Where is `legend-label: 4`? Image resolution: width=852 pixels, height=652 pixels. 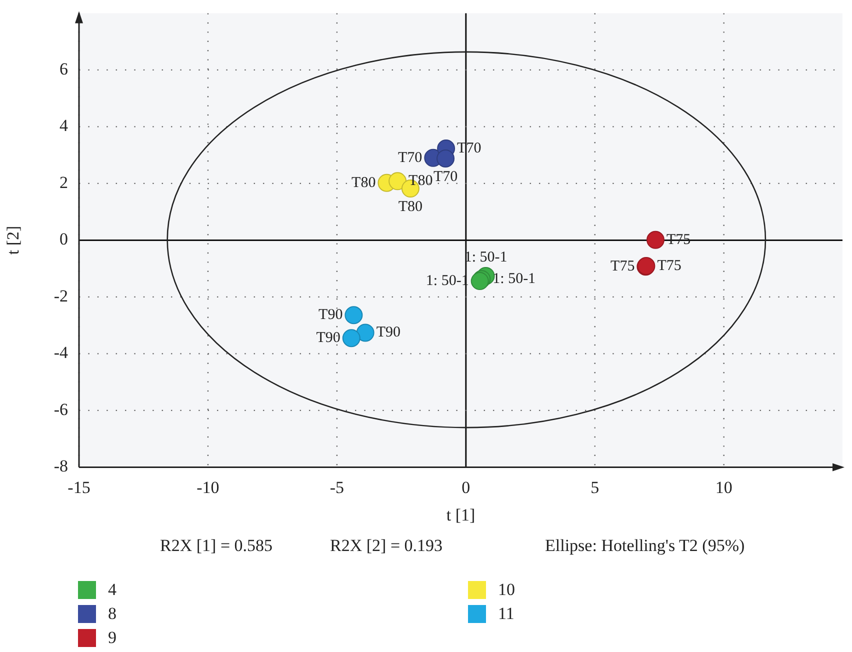
legend-label: 4 is located at coordinates (112, 590).